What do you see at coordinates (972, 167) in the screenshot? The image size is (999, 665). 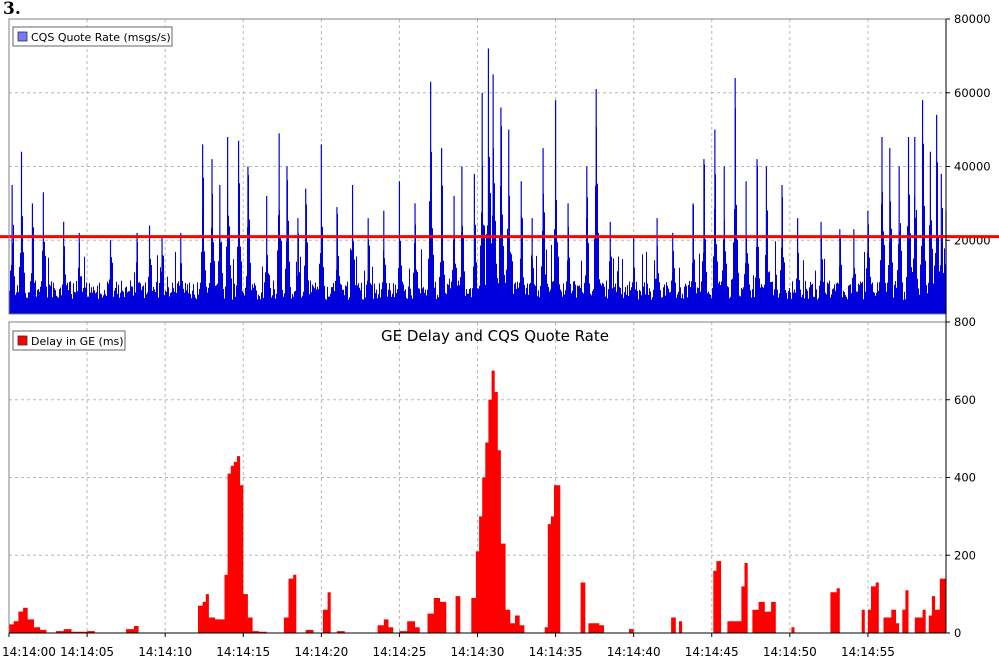 I see `y-tick-label: 40000` at bounding box center [972, 167].